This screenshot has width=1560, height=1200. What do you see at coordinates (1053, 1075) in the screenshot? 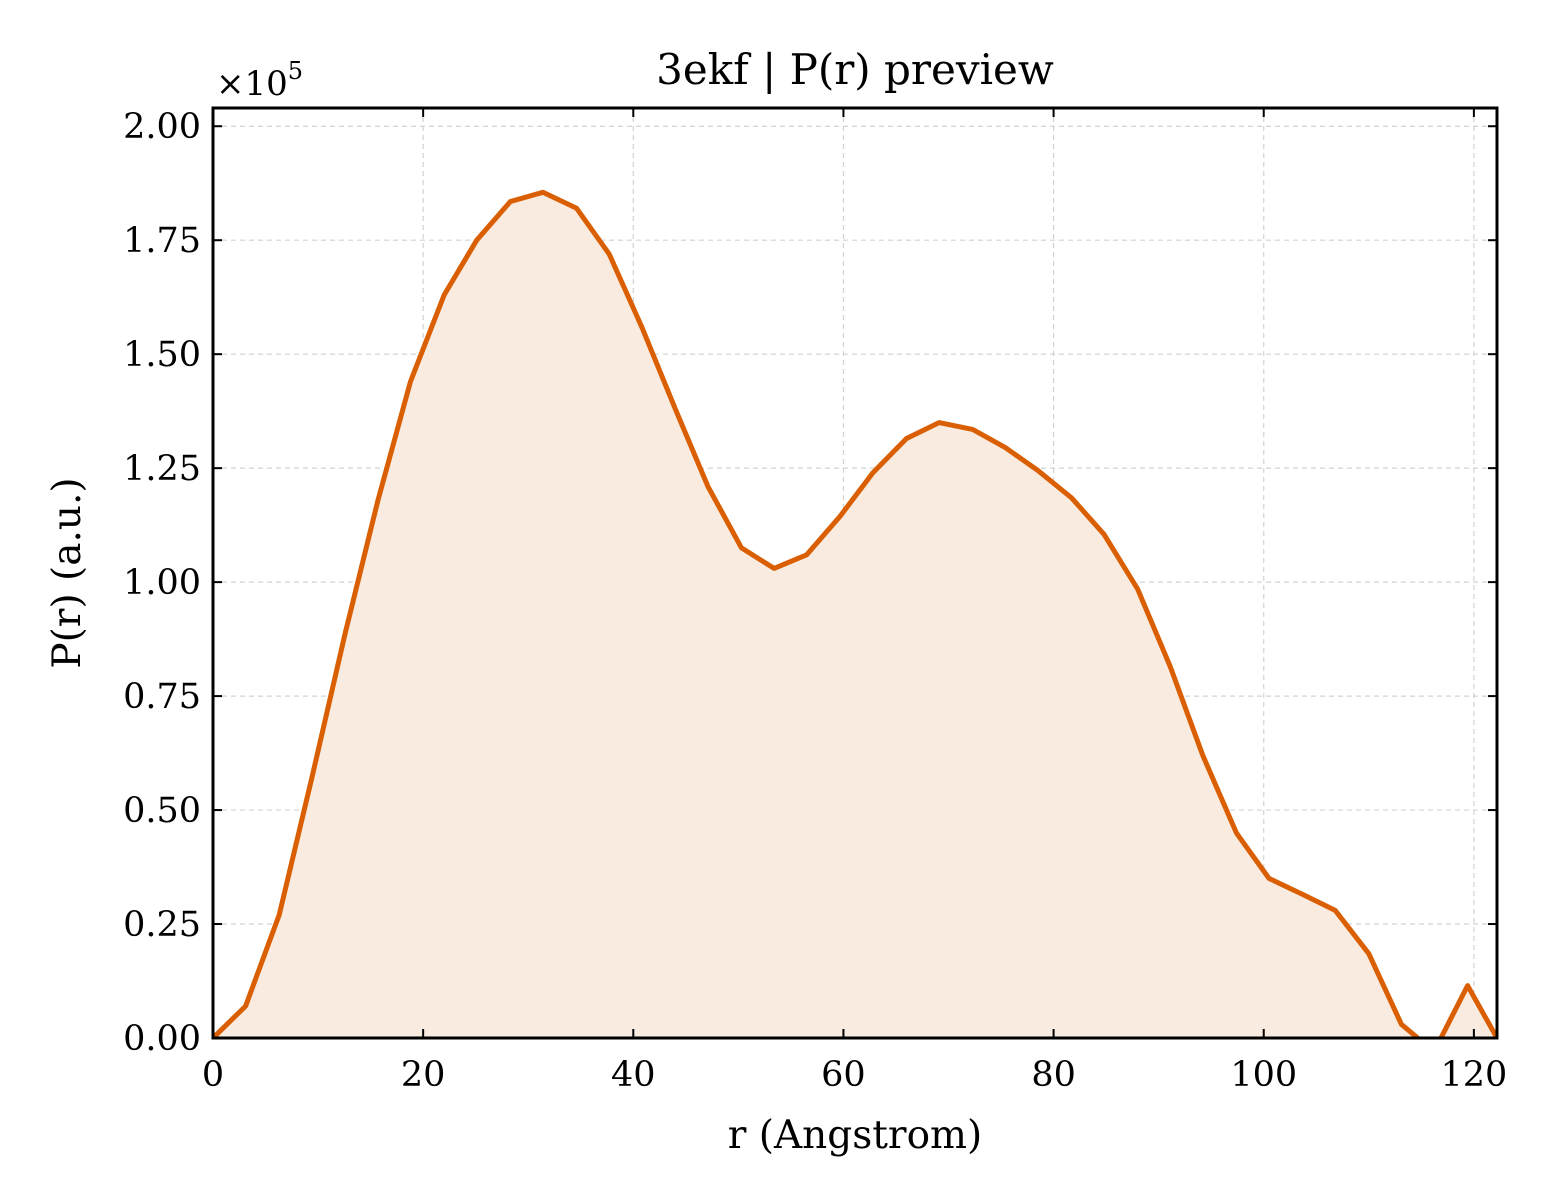
I see `x-tick-label: 80` at bounding box center [1053, 1075].